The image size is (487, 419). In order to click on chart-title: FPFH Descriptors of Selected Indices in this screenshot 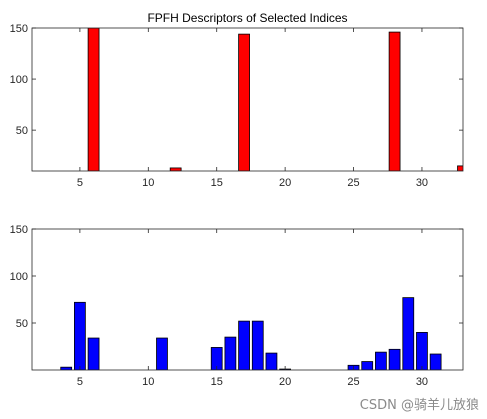, I will do `click(247, 18)`.